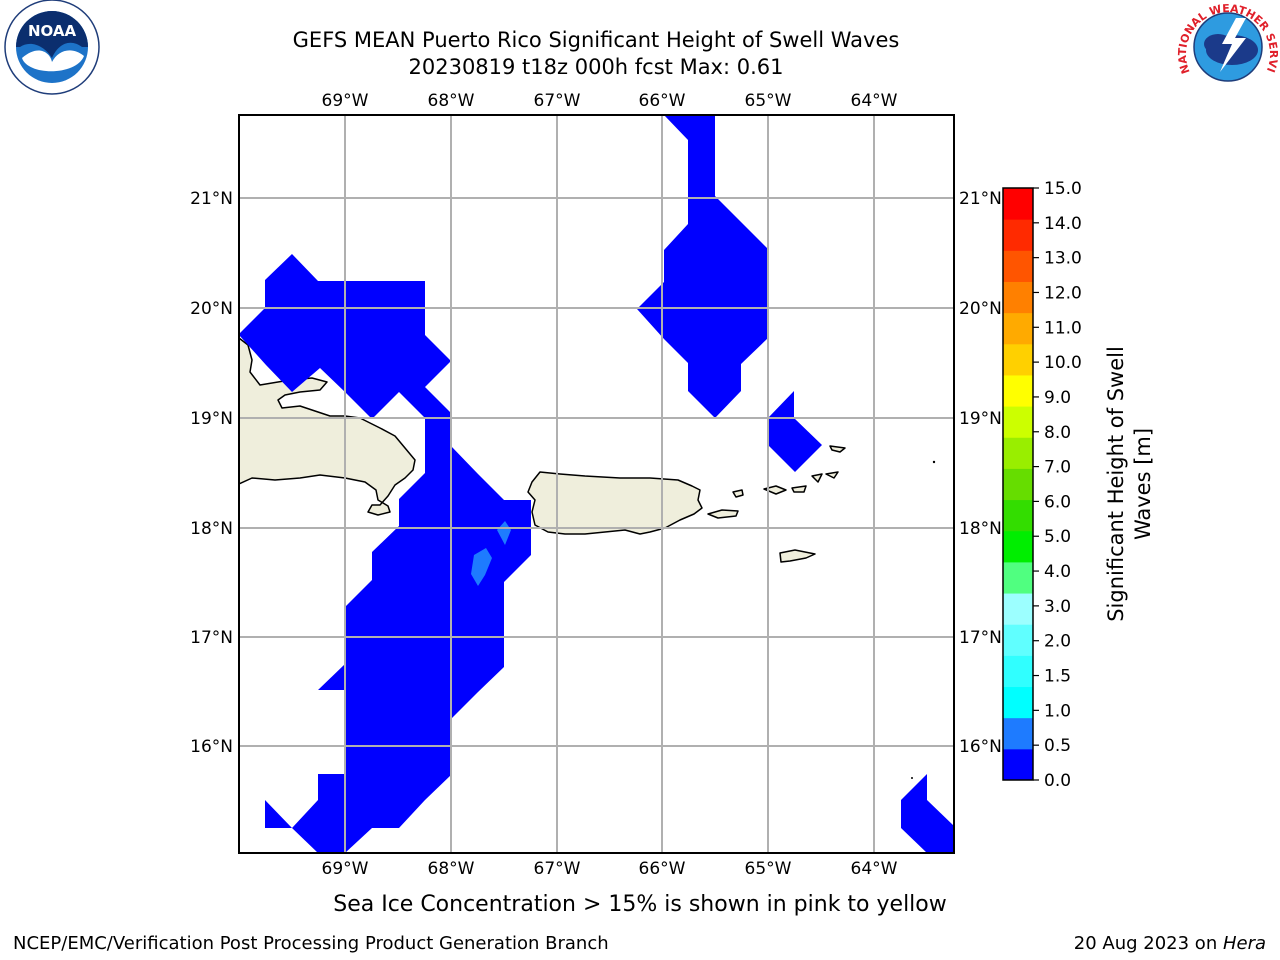 The width and height of the screenshot is (1280, 960). Describe the element at coordinates (345, 101) in the screenshot. I see `lon-label-top-0: 69°W` at that location.